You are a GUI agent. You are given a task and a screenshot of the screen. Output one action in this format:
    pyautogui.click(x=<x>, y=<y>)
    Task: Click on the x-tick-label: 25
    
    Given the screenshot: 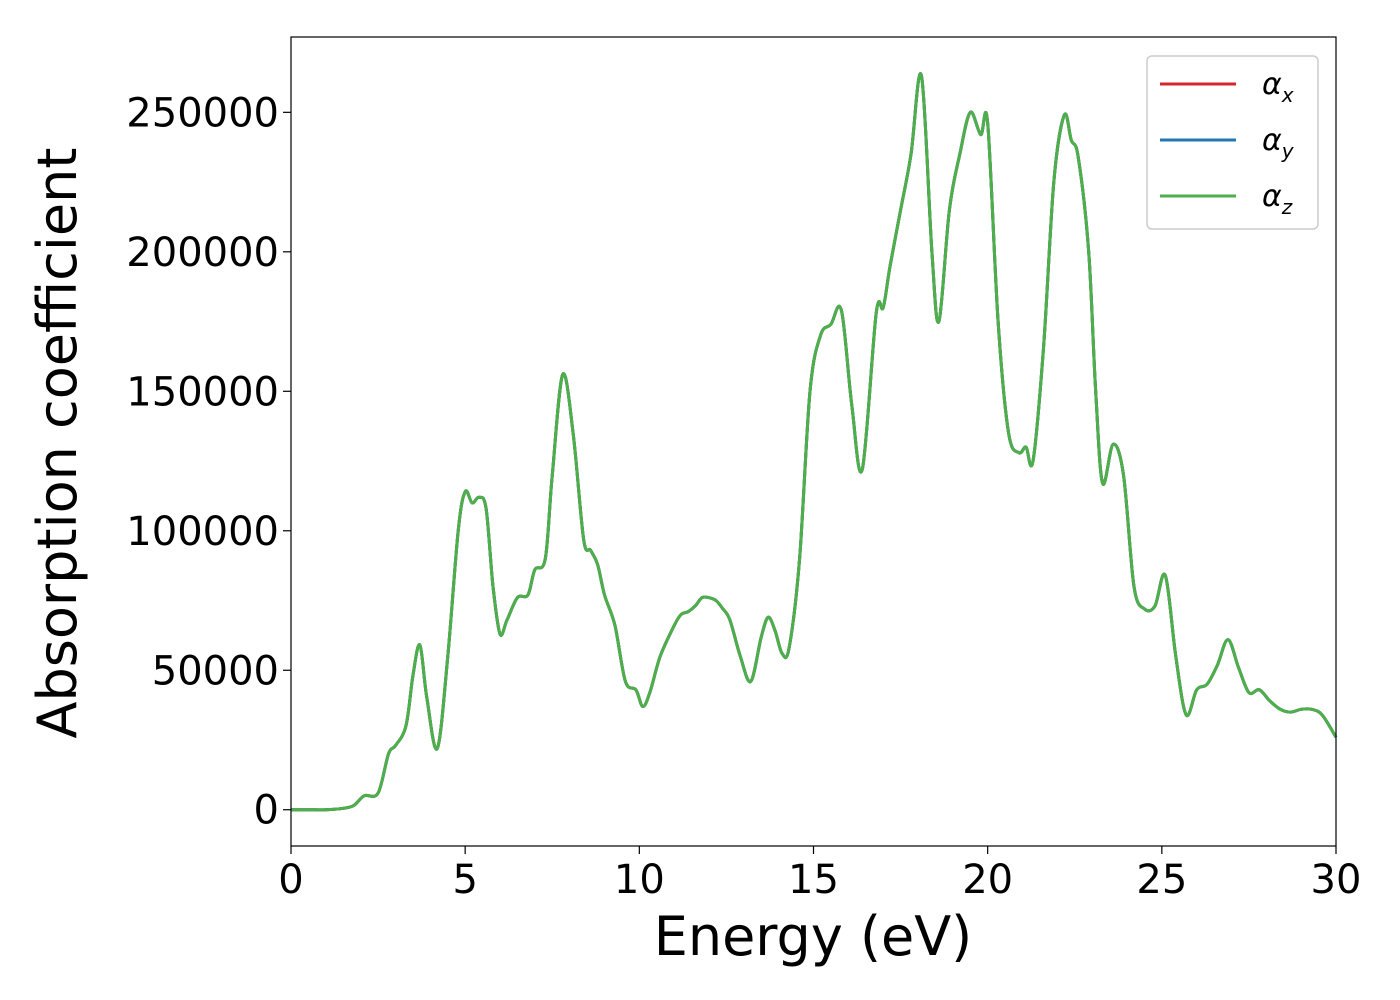 What is the action you would take?
    pyautogui.click(x=1161, y=880)
    